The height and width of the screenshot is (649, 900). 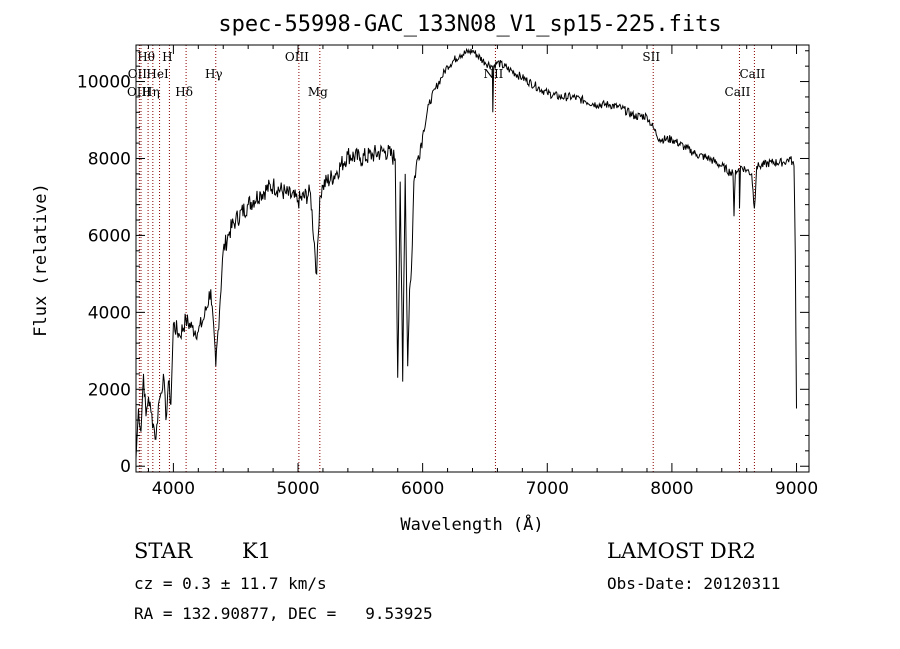 What do you see at coordinates (297, 489) in the screenshot?
I see `x-tick-label-1: 5000` at bounding box center [297, 489].